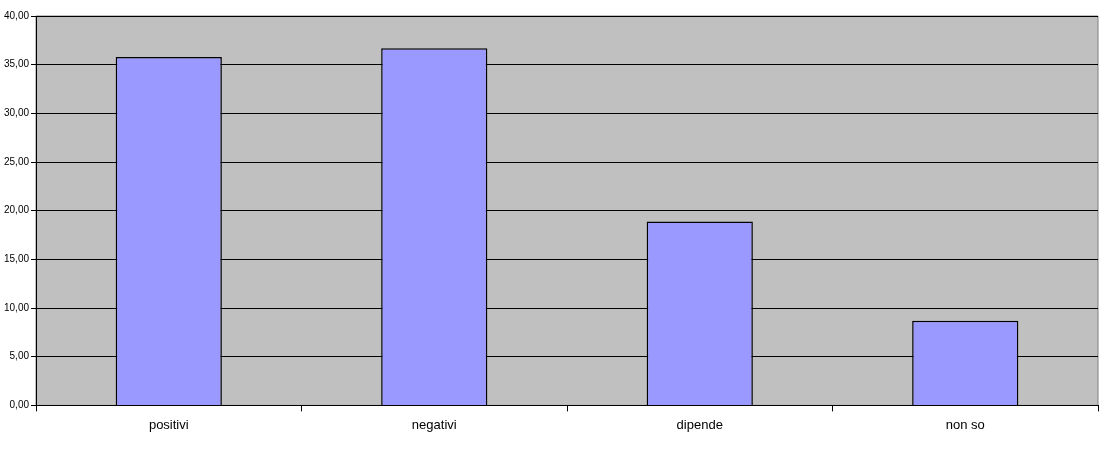  I want to click on x-tick-label: dipende, so click(699, 424).